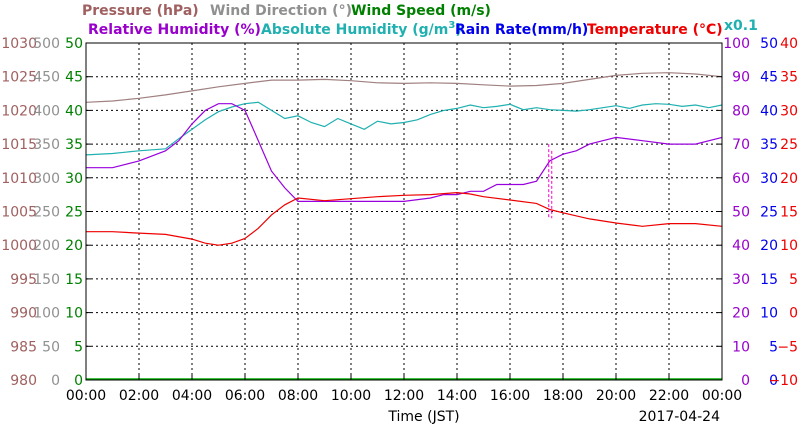  I want to click on tick-wind_direction: 50, so click(51, 347).